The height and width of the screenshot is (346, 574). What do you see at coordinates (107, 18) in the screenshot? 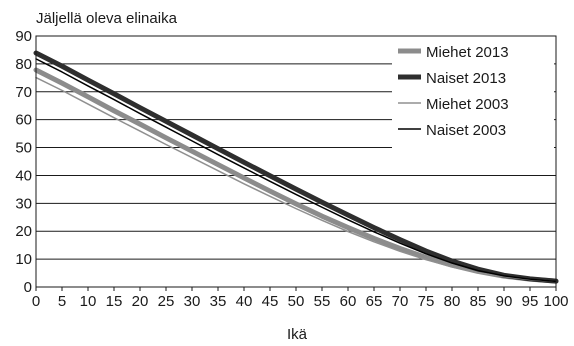
I see `y-axis-label: Jäljellä oleva elinaika` at bounding box center [107, 18].